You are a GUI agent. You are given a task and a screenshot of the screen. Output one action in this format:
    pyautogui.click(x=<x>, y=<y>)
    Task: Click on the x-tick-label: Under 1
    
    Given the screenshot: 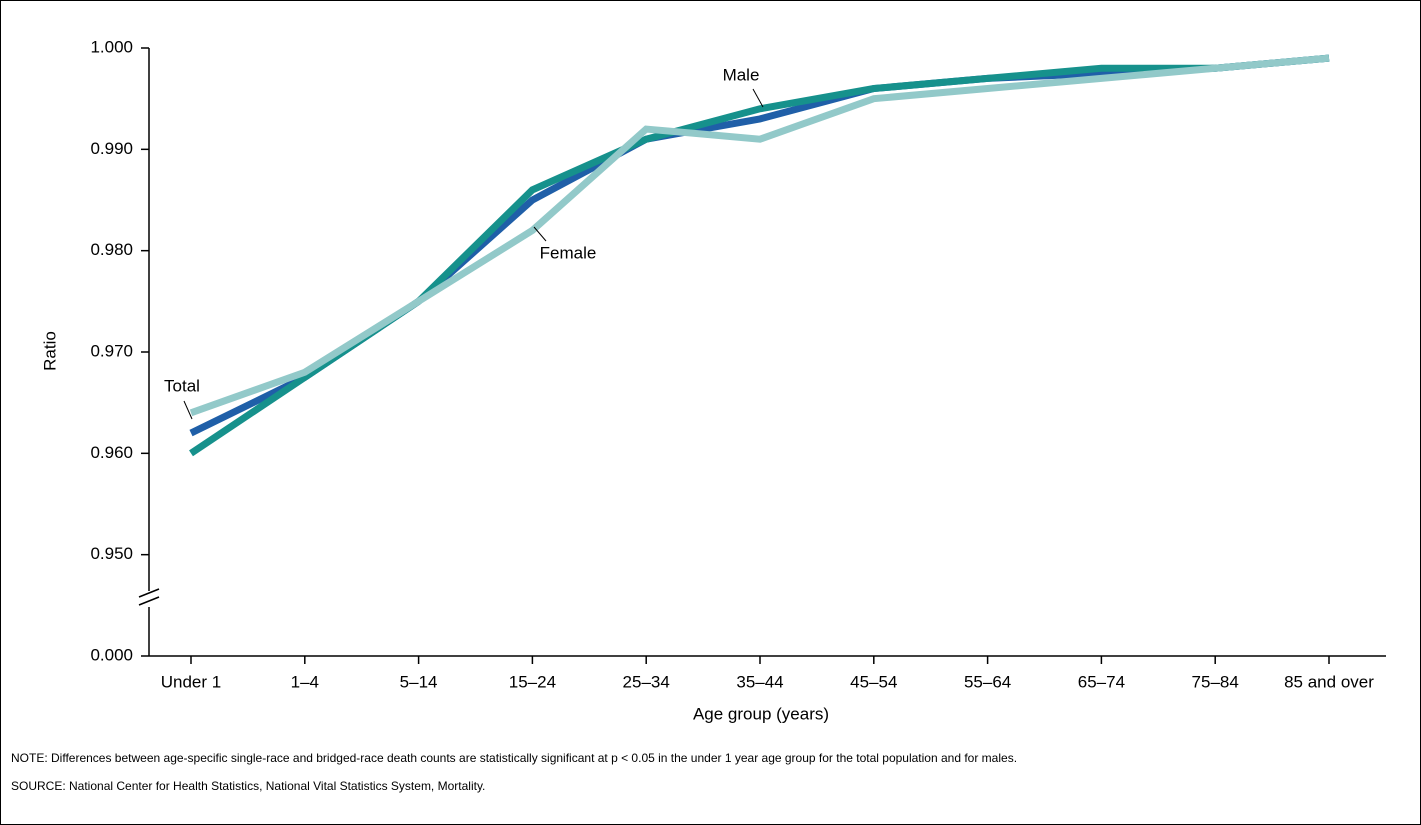 What is the action you would take?
    pyautogui.click(x=191, y=681)
    